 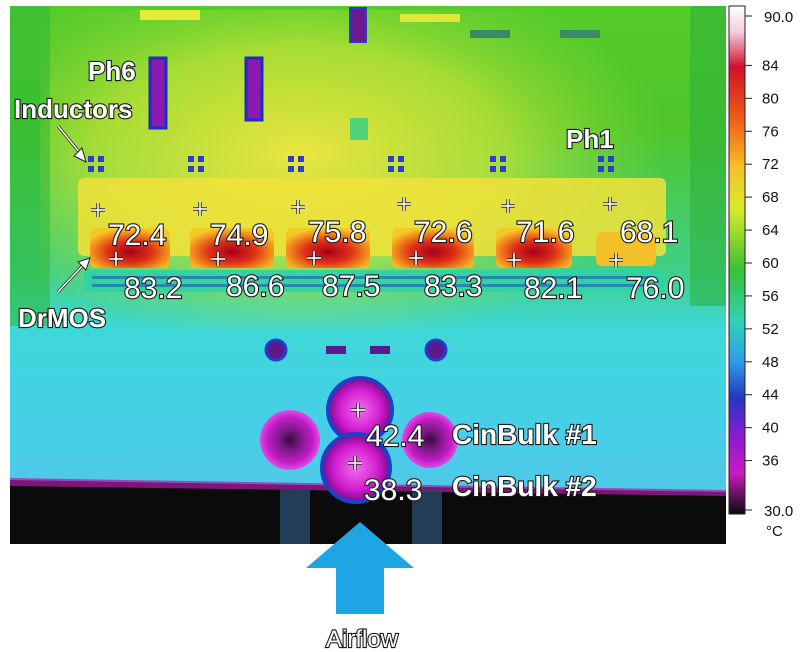 I want to click on scale-tick-label: 72, so click(x=770, y=164).